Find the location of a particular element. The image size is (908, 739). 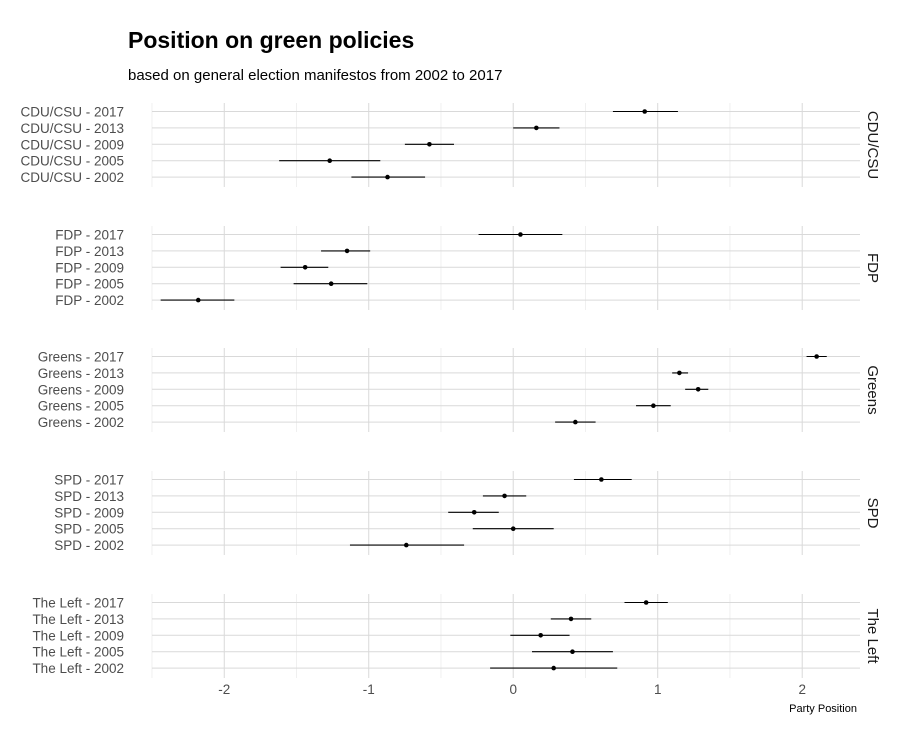

facet-strip-label: SPD is located at coordinates (872, 513).